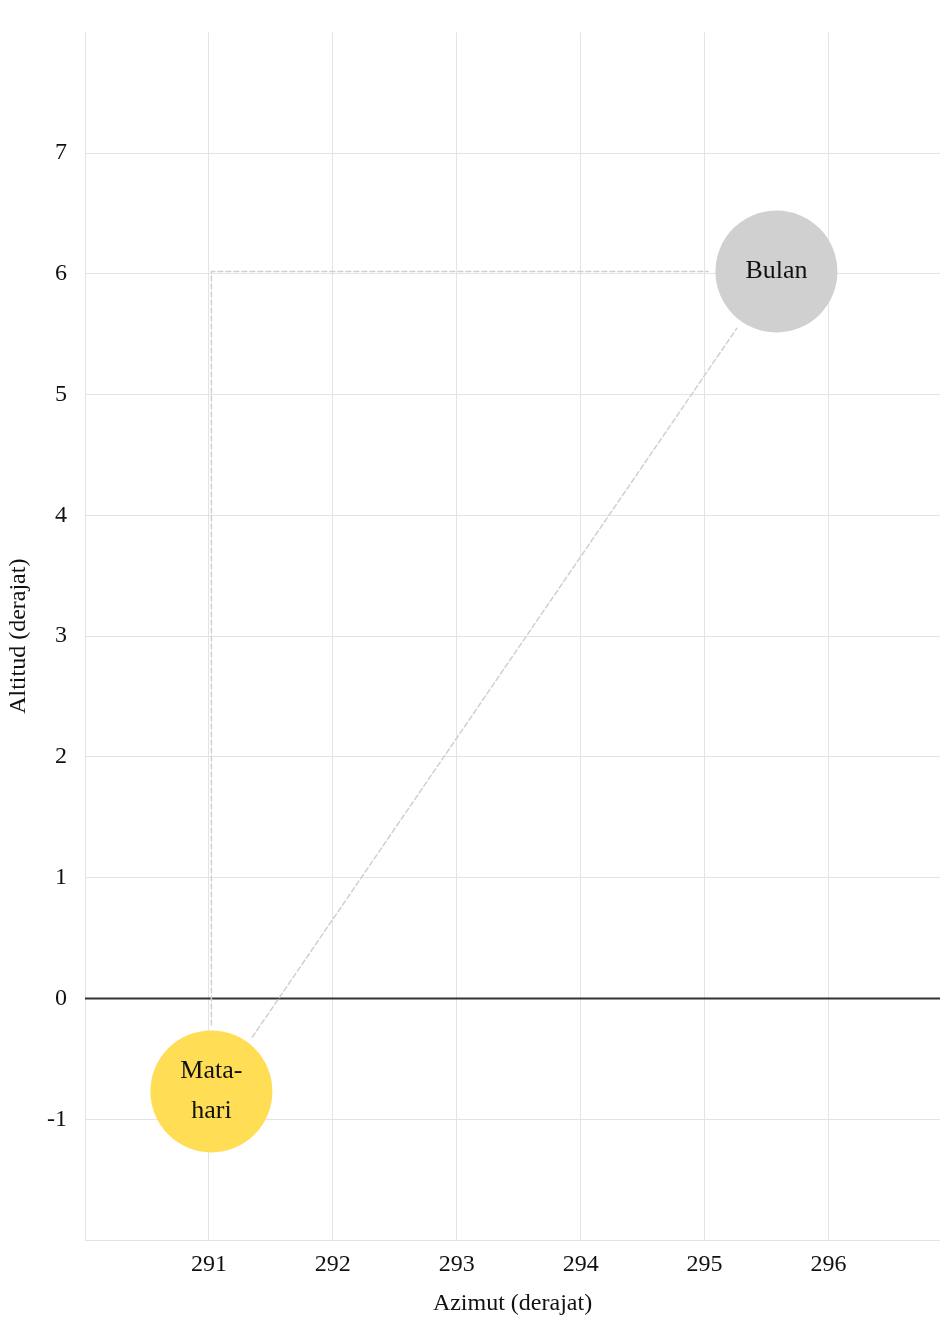  I want to click on x-tick-label: 292, so click(332, 1262).